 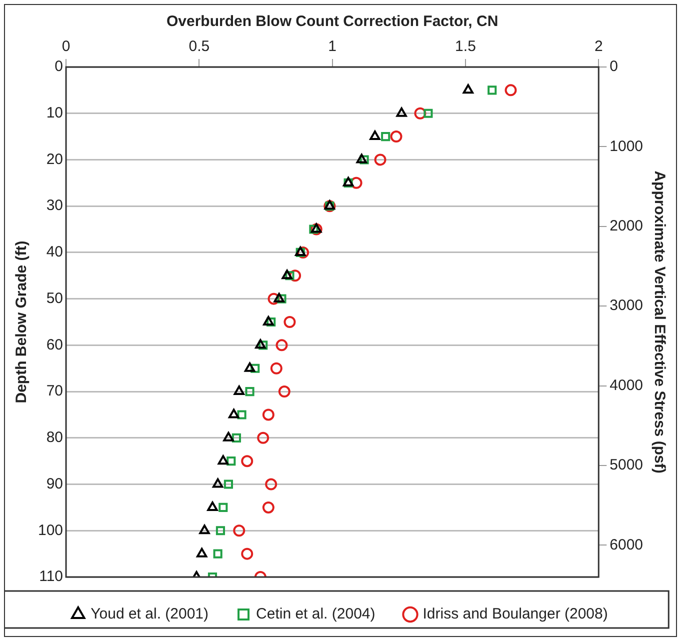 I want to click on y2-tick-label: 5000, so click(x=627, y=465).